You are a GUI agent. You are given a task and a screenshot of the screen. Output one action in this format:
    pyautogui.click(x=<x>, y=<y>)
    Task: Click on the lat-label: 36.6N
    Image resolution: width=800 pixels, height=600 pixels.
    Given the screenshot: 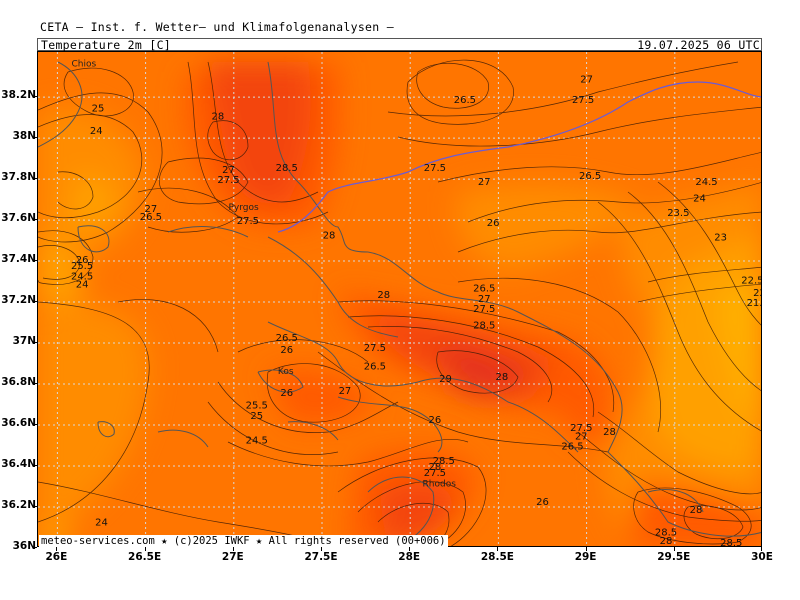 What is the action you would take?
    pyautogui.click(x=18, y=423)
    